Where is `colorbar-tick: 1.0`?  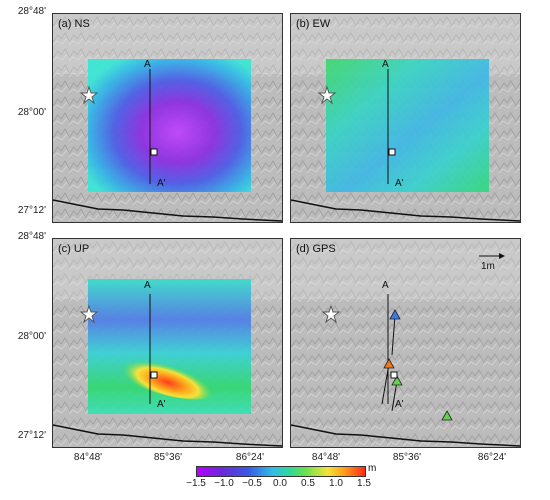 colorbar-tick: 1.0 is located at coordinates (336, 483).